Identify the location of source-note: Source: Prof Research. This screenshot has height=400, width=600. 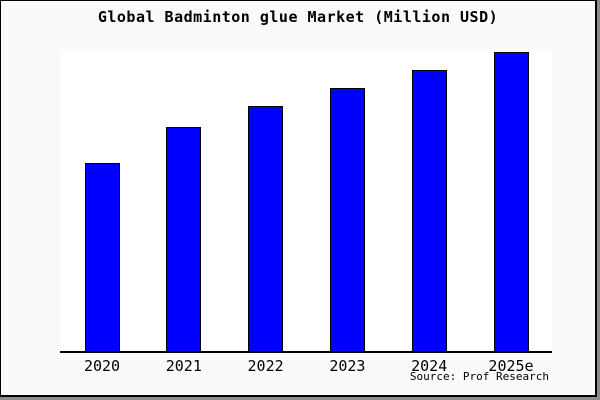
(479, 376).